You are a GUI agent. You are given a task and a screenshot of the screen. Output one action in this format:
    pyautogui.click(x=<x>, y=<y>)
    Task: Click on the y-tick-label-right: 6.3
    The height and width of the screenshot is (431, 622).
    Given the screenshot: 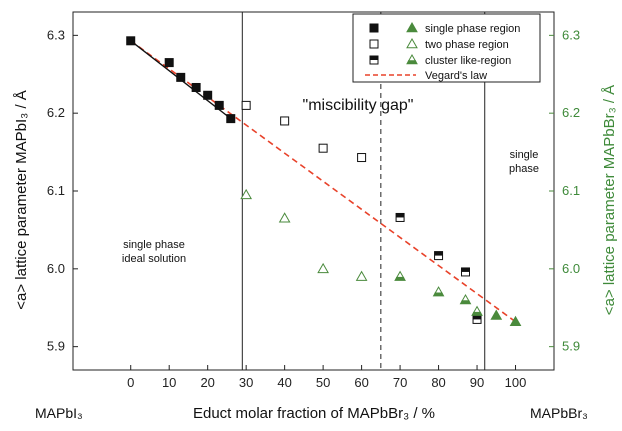 What is the action you would take?
    pyautogui.click(x=571, y=34)
    